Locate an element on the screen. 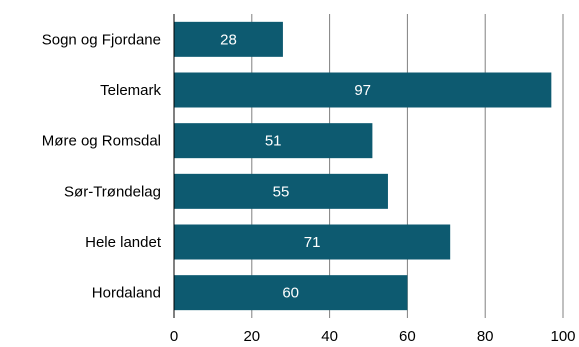 This screenshot has height=347, width=579. x-tick-label-40: 40 is located at coordinates (329, 336).